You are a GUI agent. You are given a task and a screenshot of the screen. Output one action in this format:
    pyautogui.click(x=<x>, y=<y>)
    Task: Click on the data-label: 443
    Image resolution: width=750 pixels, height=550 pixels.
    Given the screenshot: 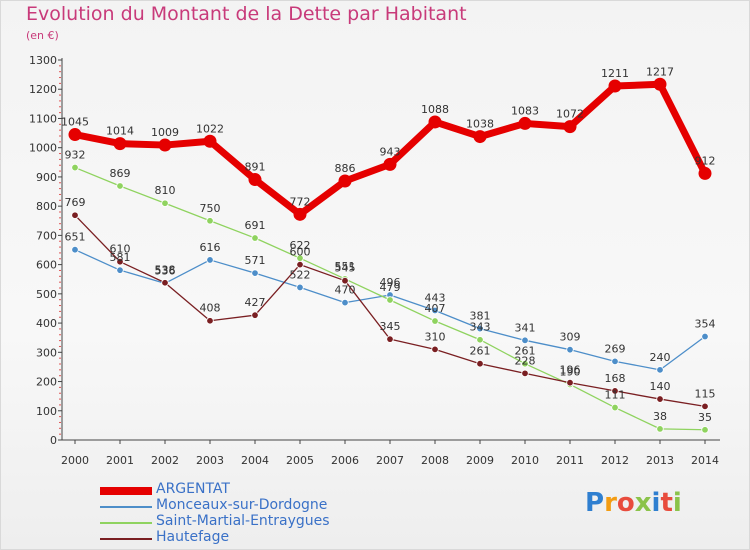 What is the action you would take?
    pyautogui.click(x=435, y=298)
    